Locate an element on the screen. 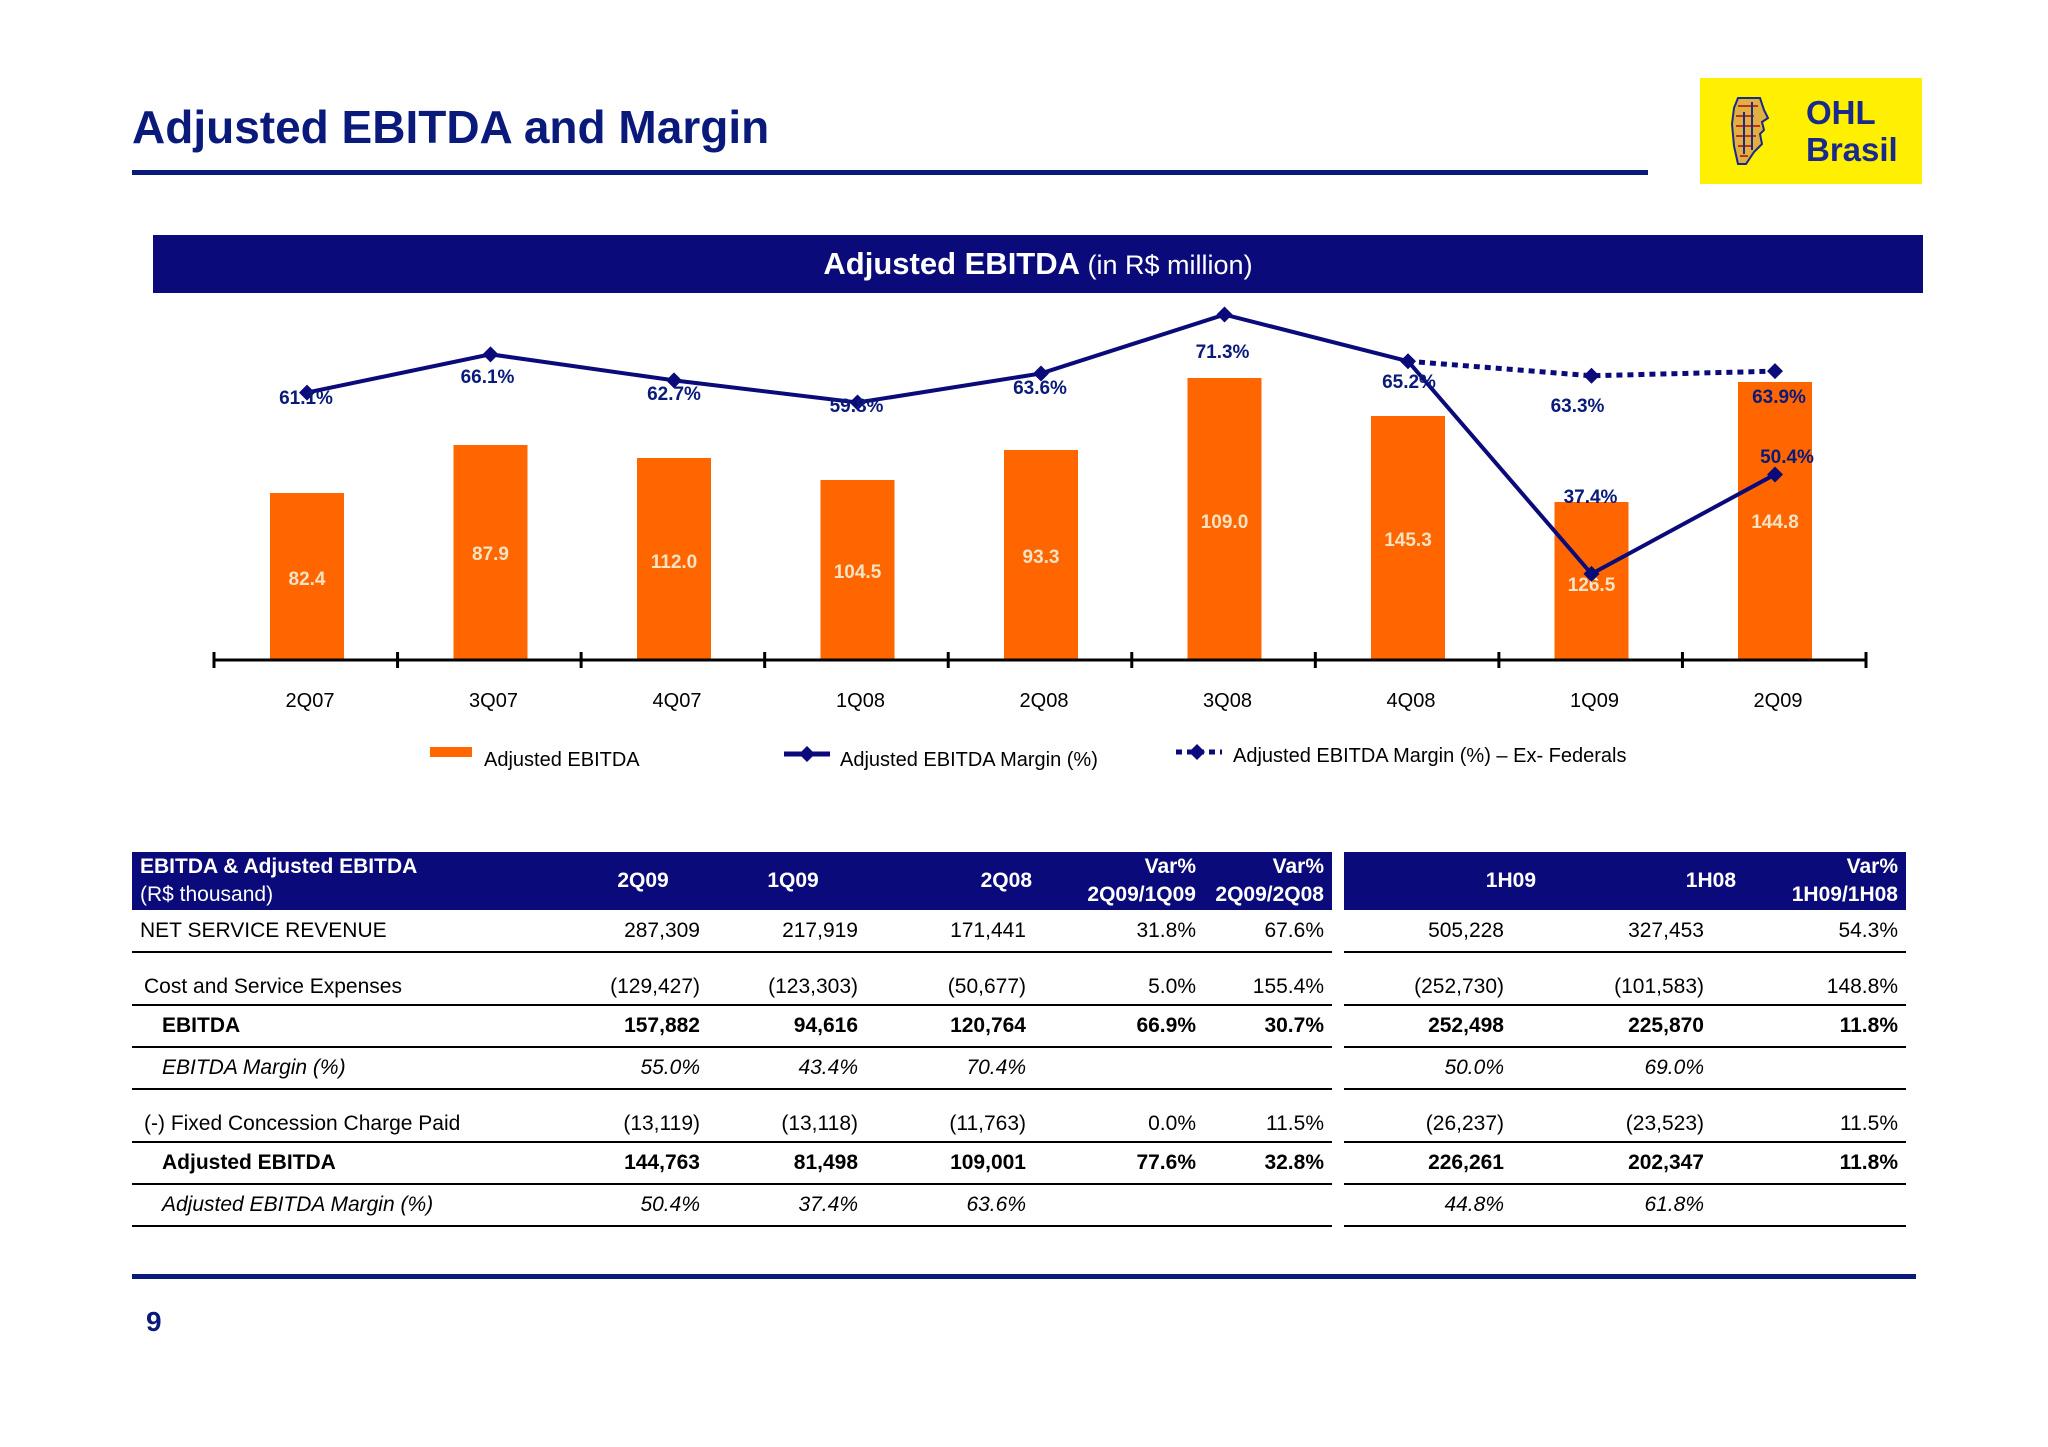  bar-value-label-2q07: 82.4 is located at coordinates (307, 579).